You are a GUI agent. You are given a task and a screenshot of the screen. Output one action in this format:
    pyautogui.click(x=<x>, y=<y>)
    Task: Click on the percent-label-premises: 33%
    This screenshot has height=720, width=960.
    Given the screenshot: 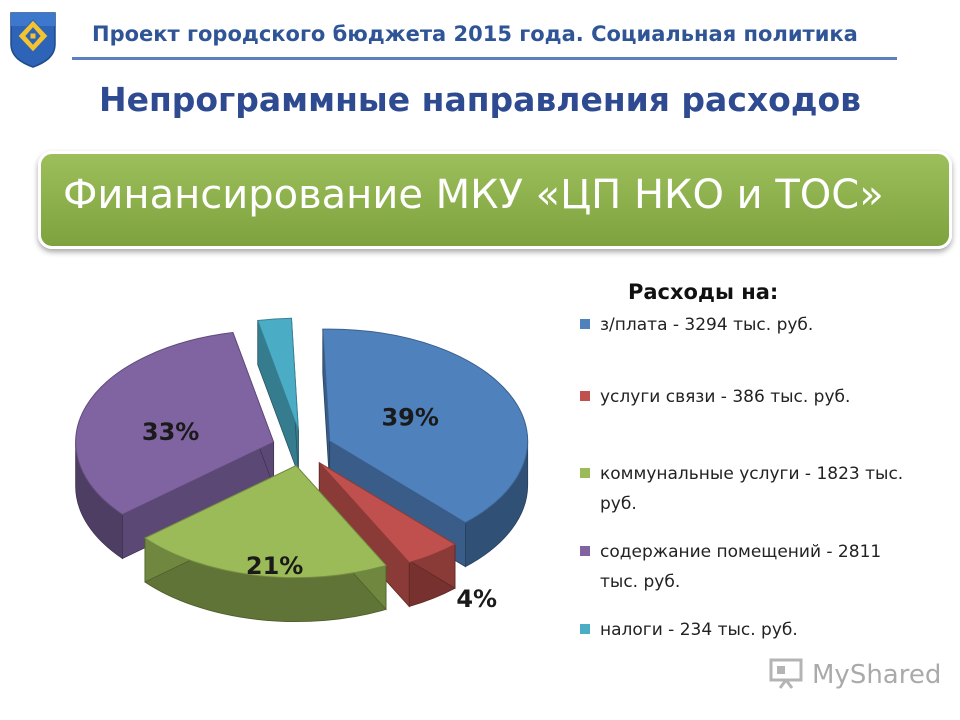 What is the action you would take?
    pyautogui.click(x=170, y=432)
    